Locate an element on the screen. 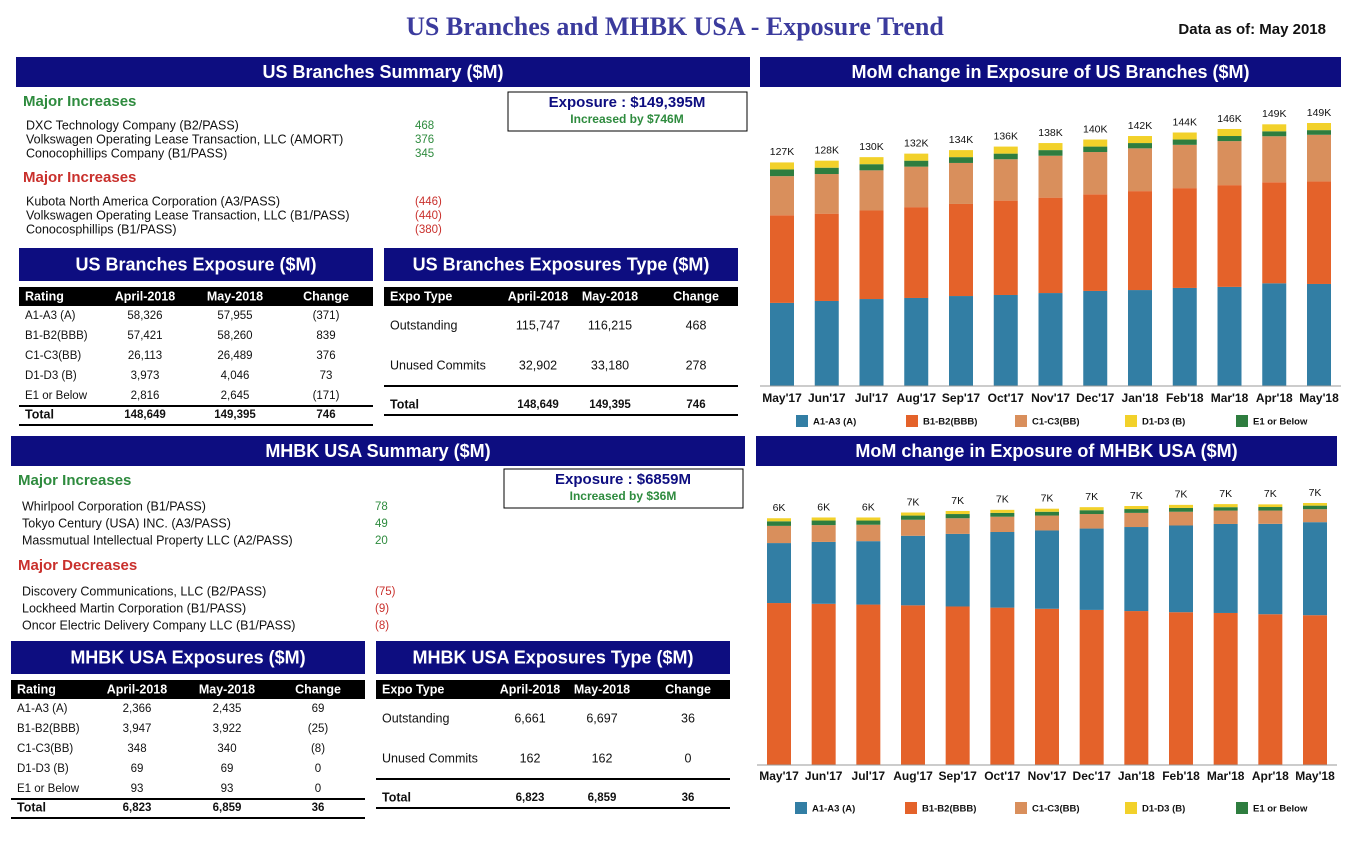  legend-label: B1-B2(BBB) is located at coordinates (950, 422).